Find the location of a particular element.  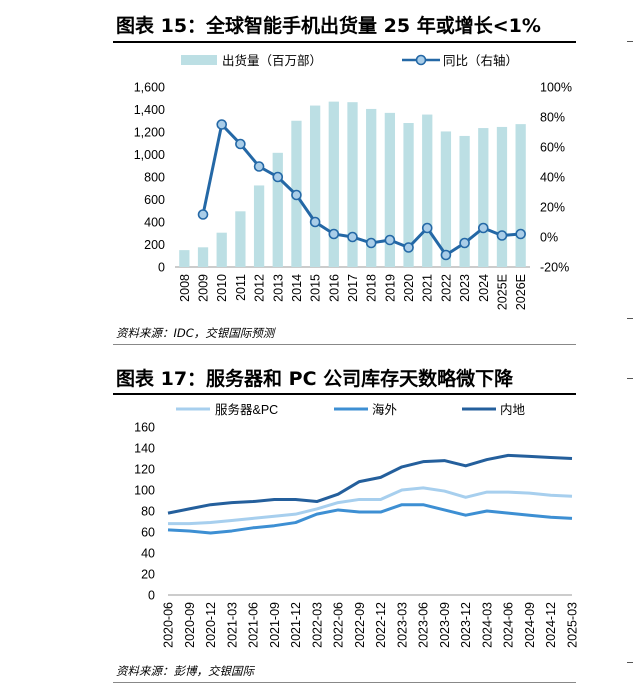

chart1-x-tick-label: 2018 is located at coordinates (372, 288).